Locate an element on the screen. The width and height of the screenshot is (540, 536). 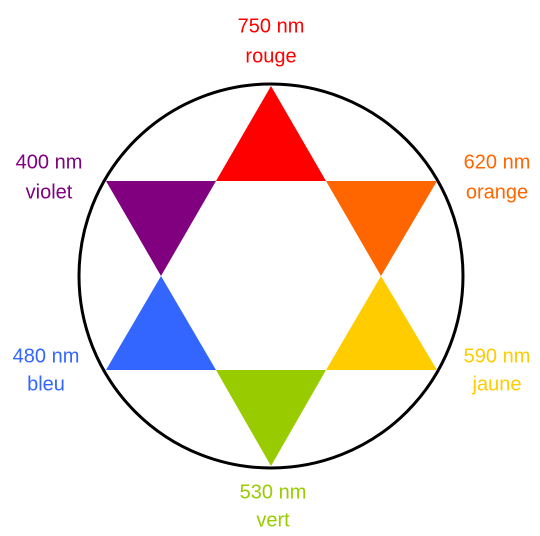
wavelength-label: 400 nm is located at coordinates (49, 162).